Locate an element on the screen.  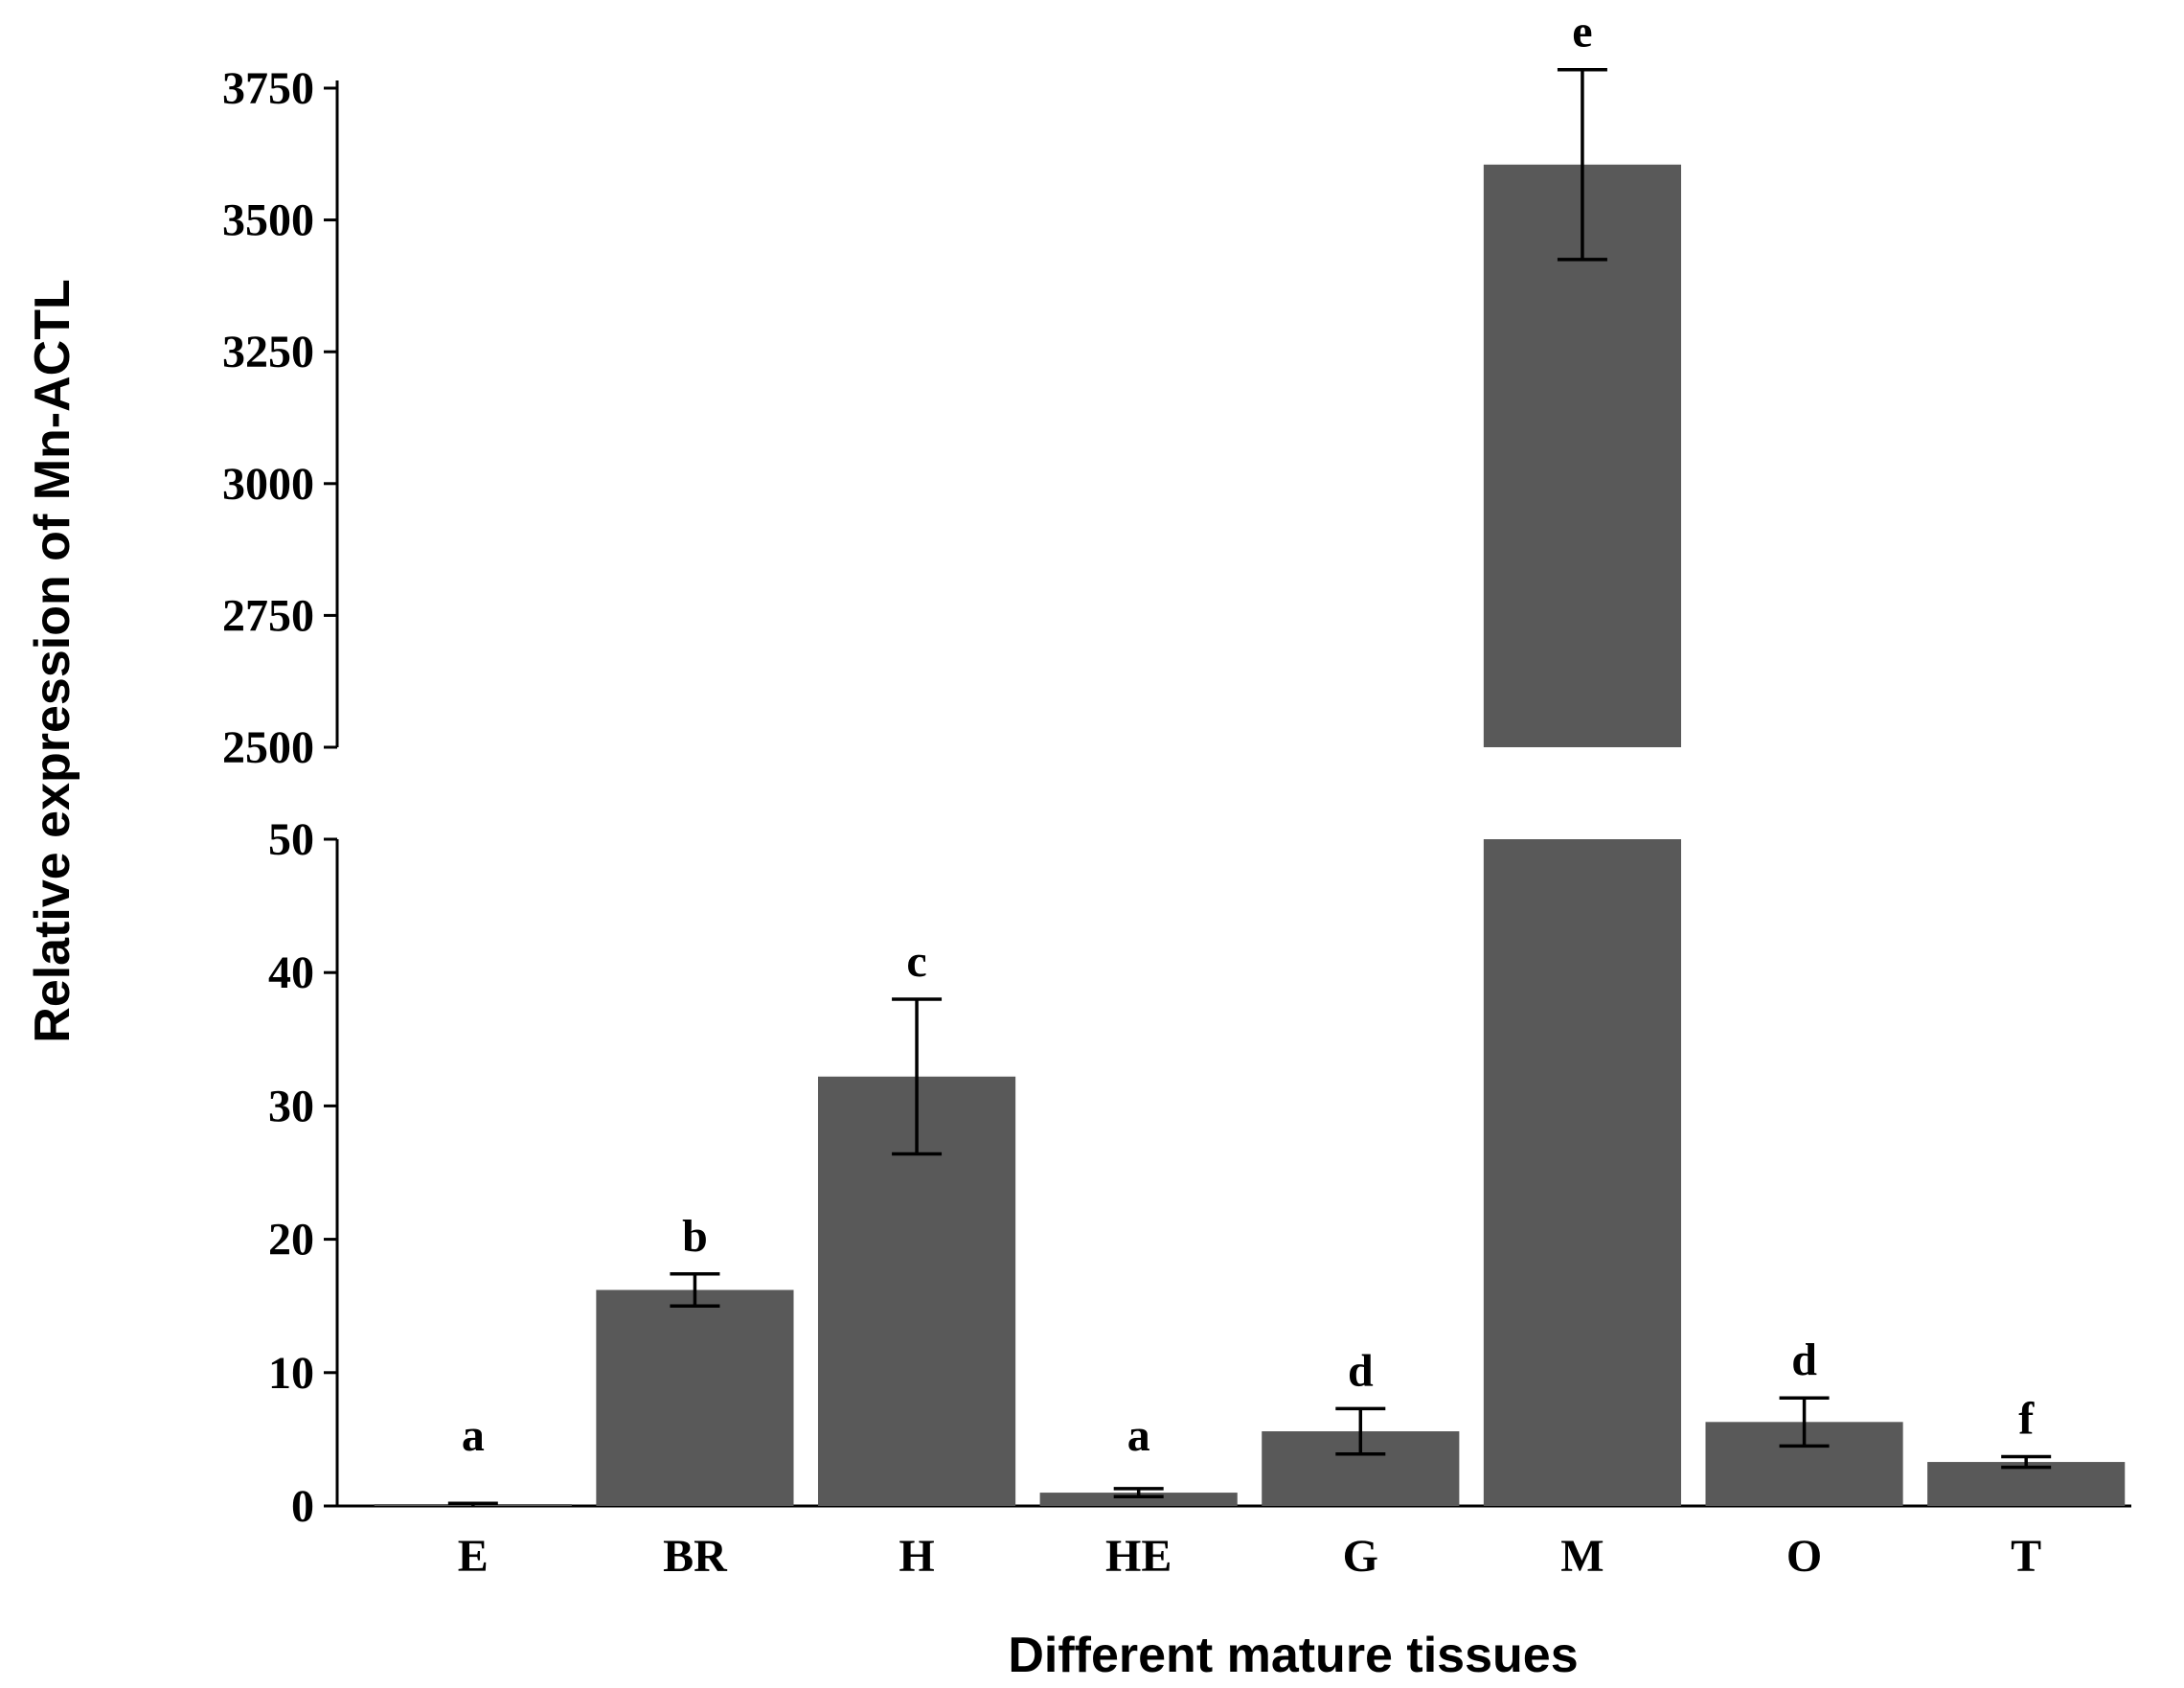
lower-y-tick-label: 40 is located at coordinates (291, 972).